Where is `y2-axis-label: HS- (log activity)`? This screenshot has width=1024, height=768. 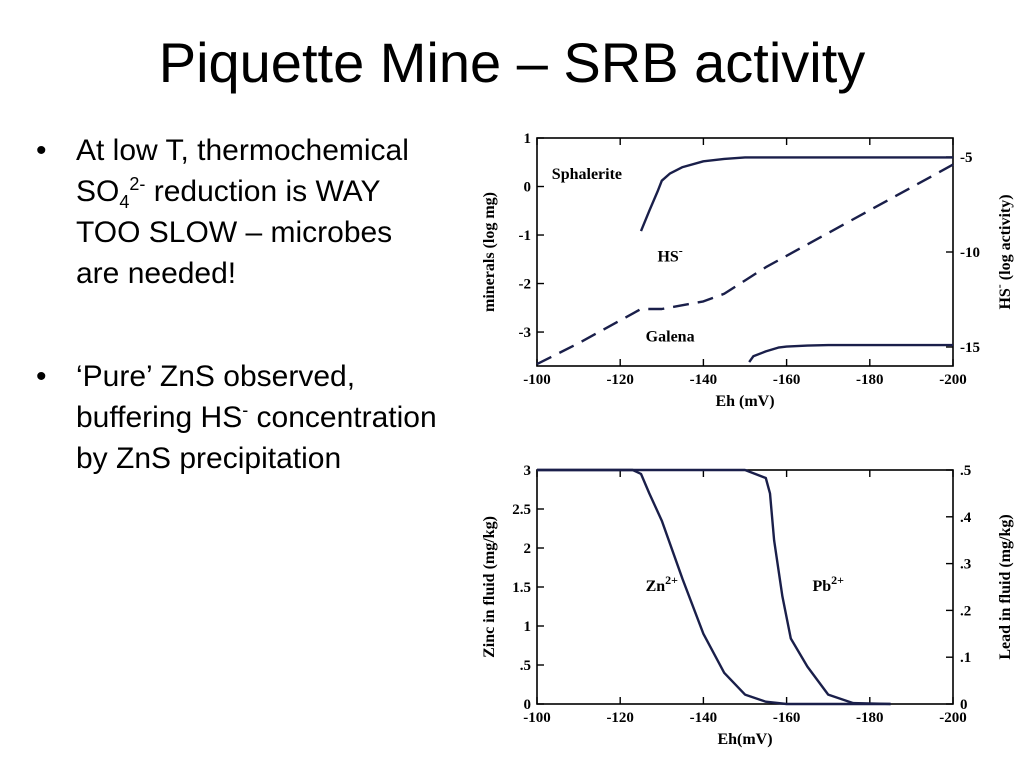
y2-axis-label: HS- (log activity) is located at coordinates (1003, 251).